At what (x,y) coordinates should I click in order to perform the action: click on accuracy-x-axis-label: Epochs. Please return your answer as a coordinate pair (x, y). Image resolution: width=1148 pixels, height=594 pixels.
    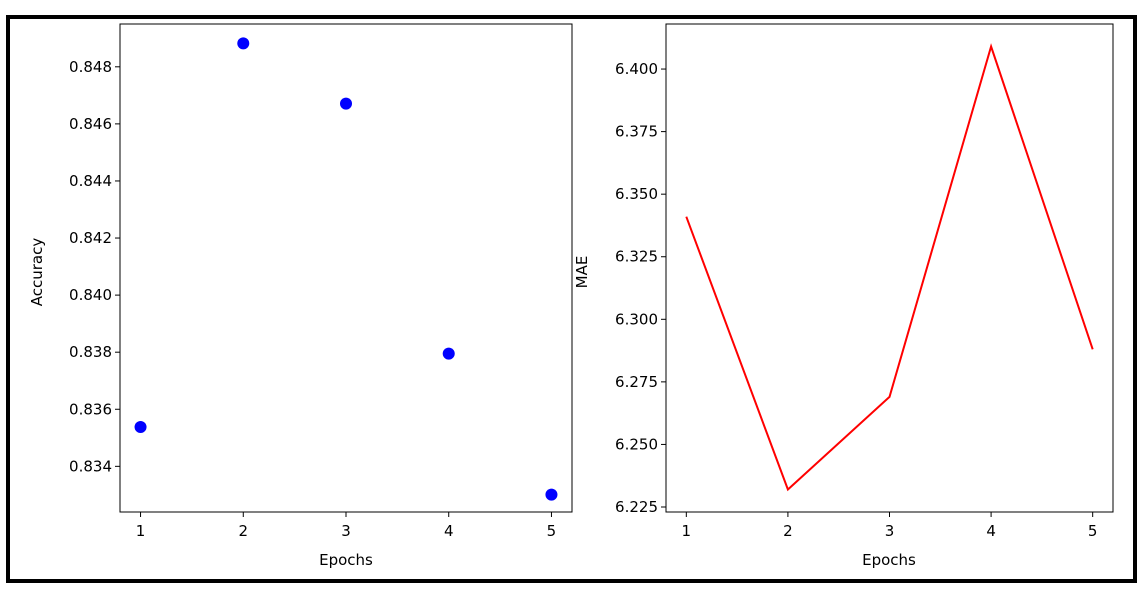
    Looking at the image, I should click on (346, 560).